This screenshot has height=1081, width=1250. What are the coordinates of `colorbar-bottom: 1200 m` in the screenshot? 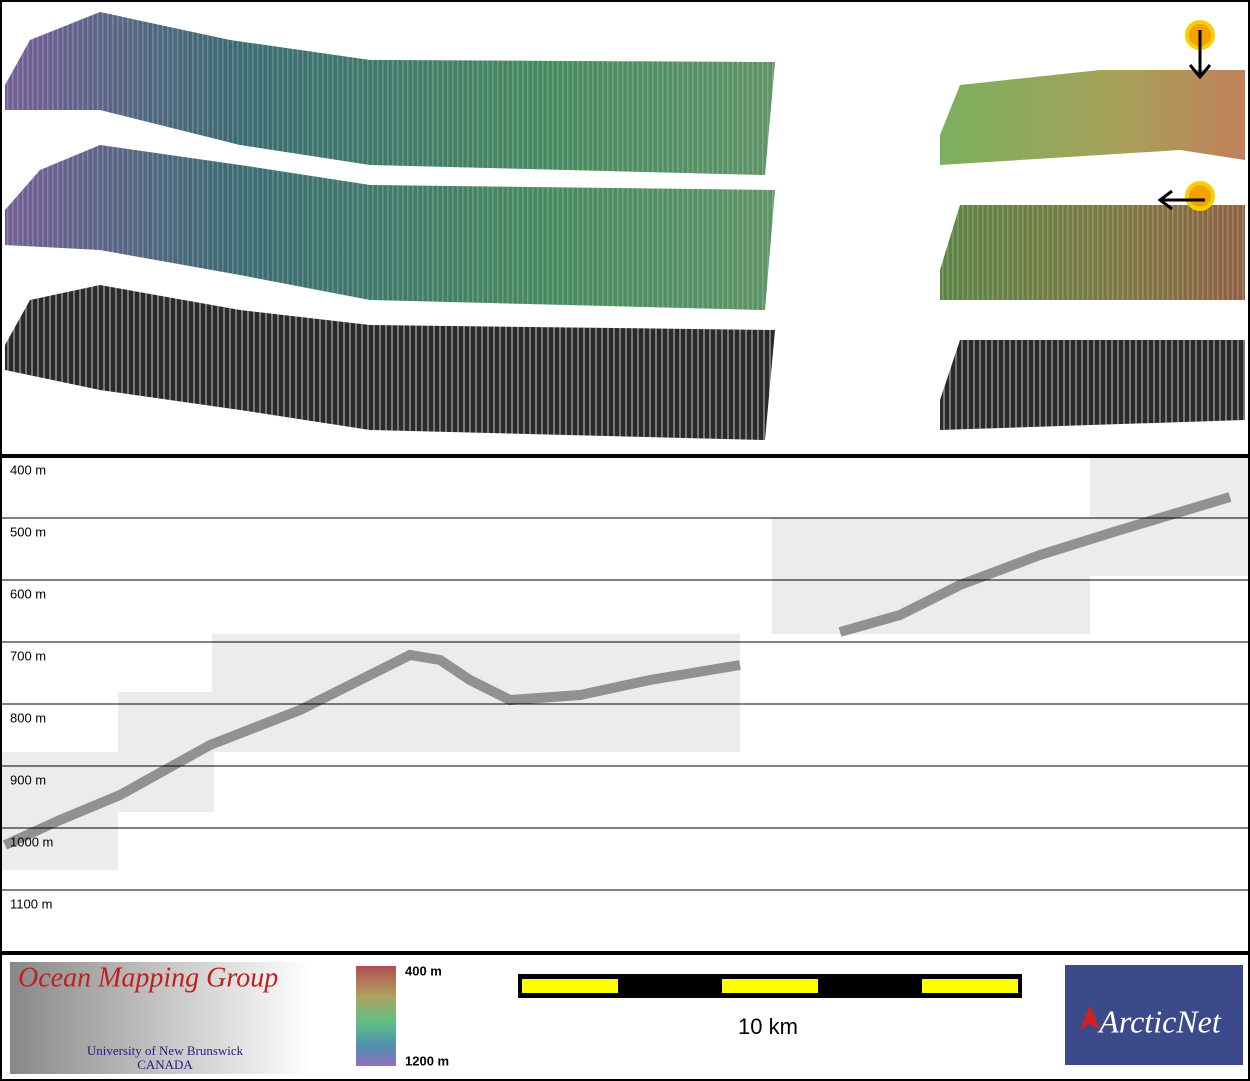 It's located at (427, 1060).